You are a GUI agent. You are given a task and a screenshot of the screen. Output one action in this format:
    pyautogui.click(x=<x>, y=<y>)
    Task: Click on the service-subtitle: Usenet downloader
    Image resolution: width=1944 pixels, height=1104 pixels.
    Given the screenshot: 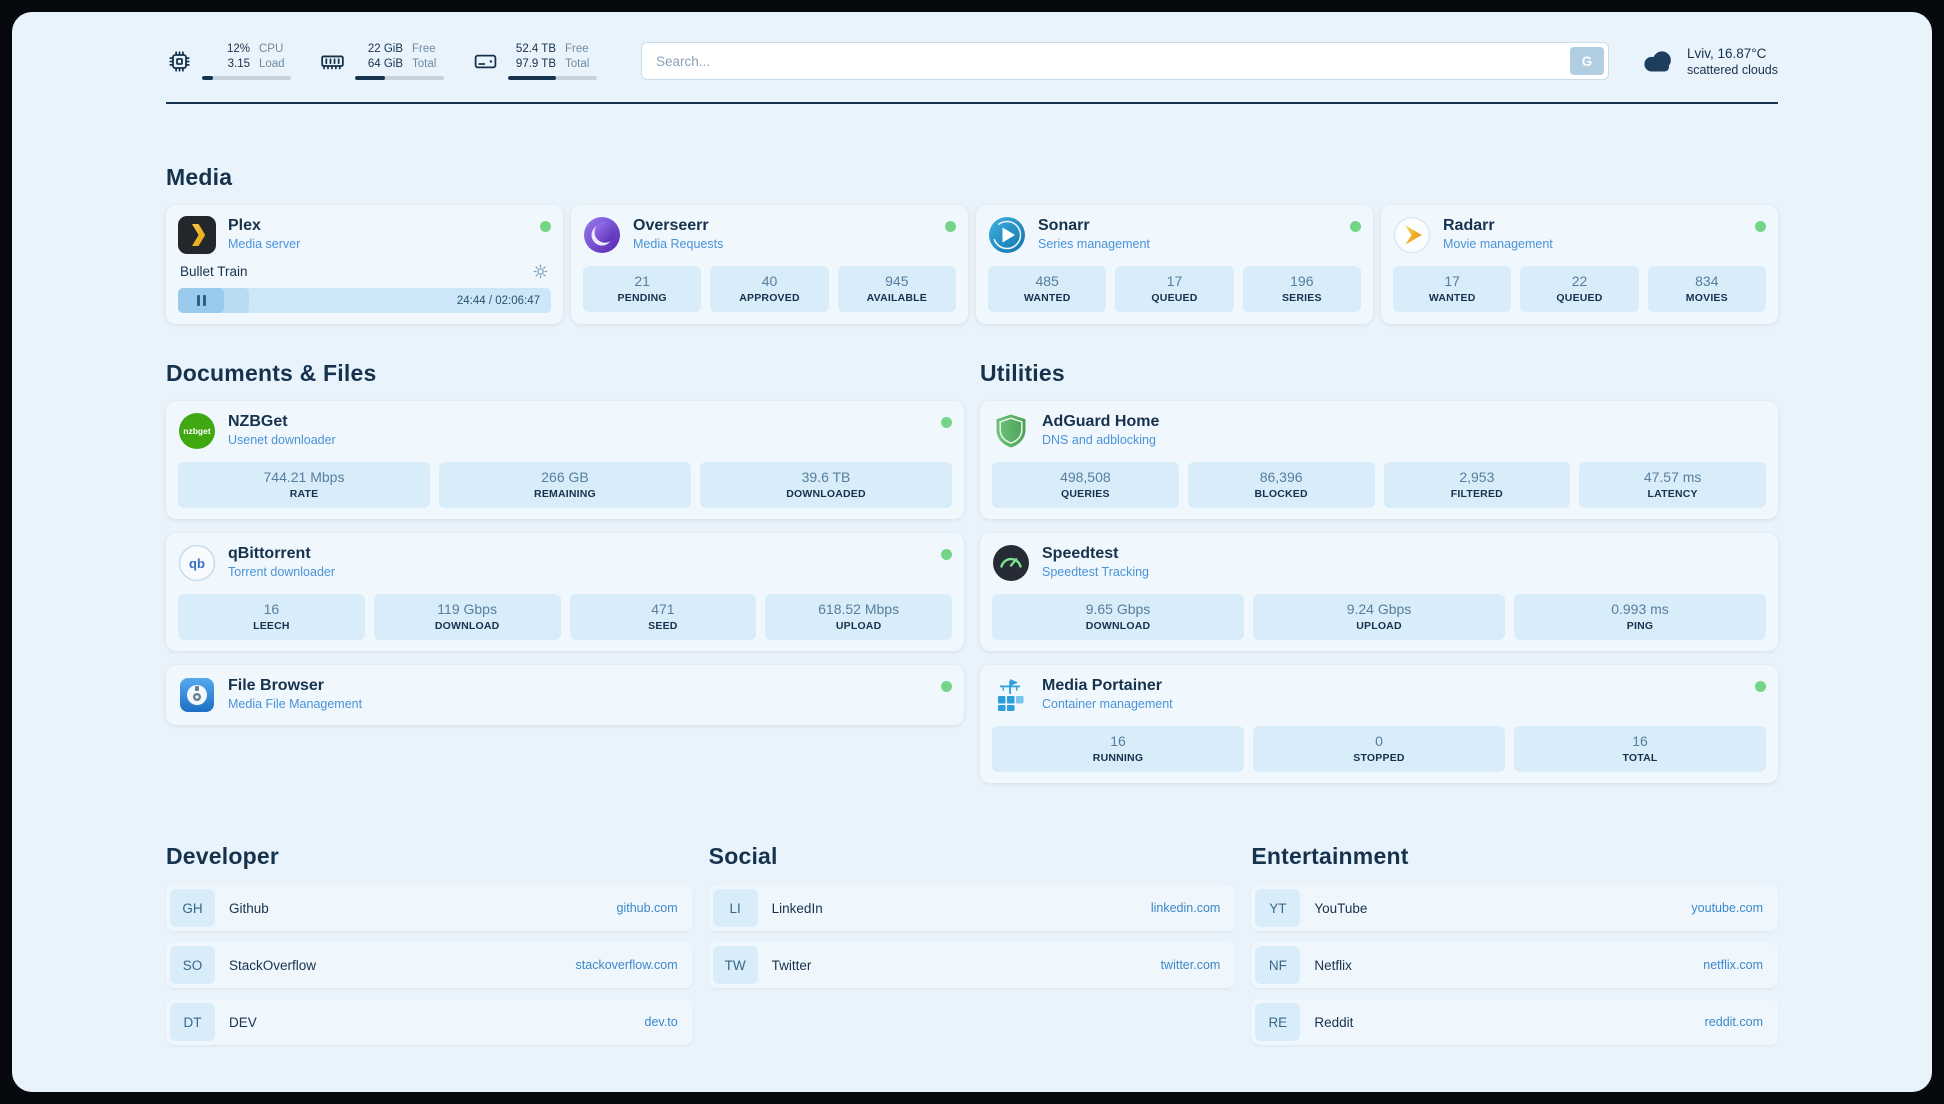 What is the action you would take?
    pyautogui.click(x=282, y=440)
    